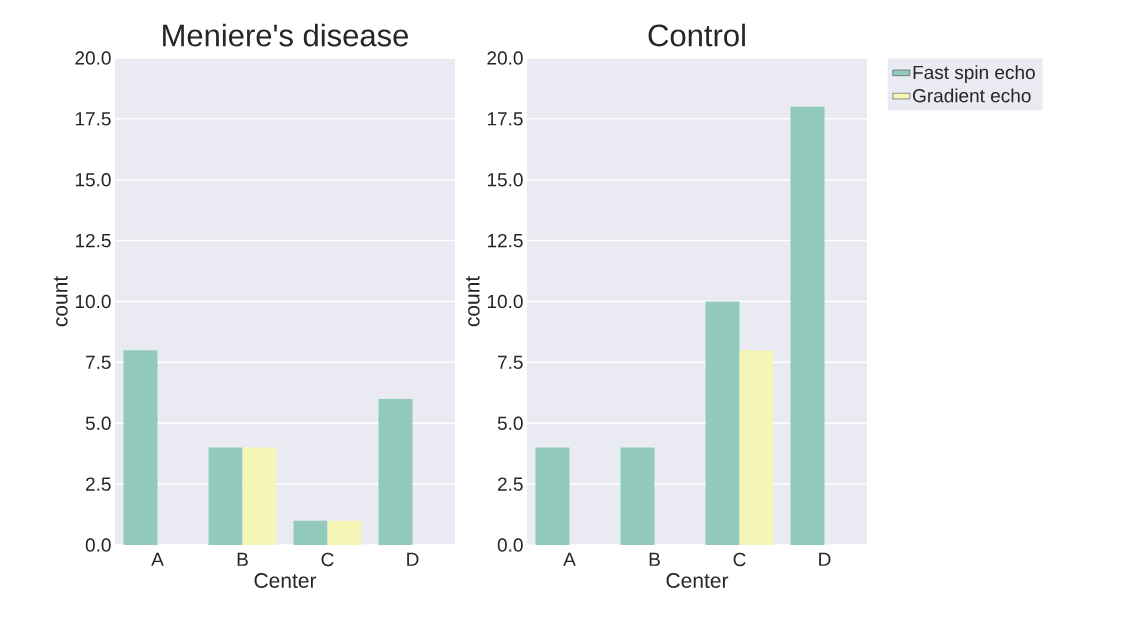  Describe the element at coordinates (974, 74) in the screenshot. I see `legend-label: Fast spin echo` at that location.